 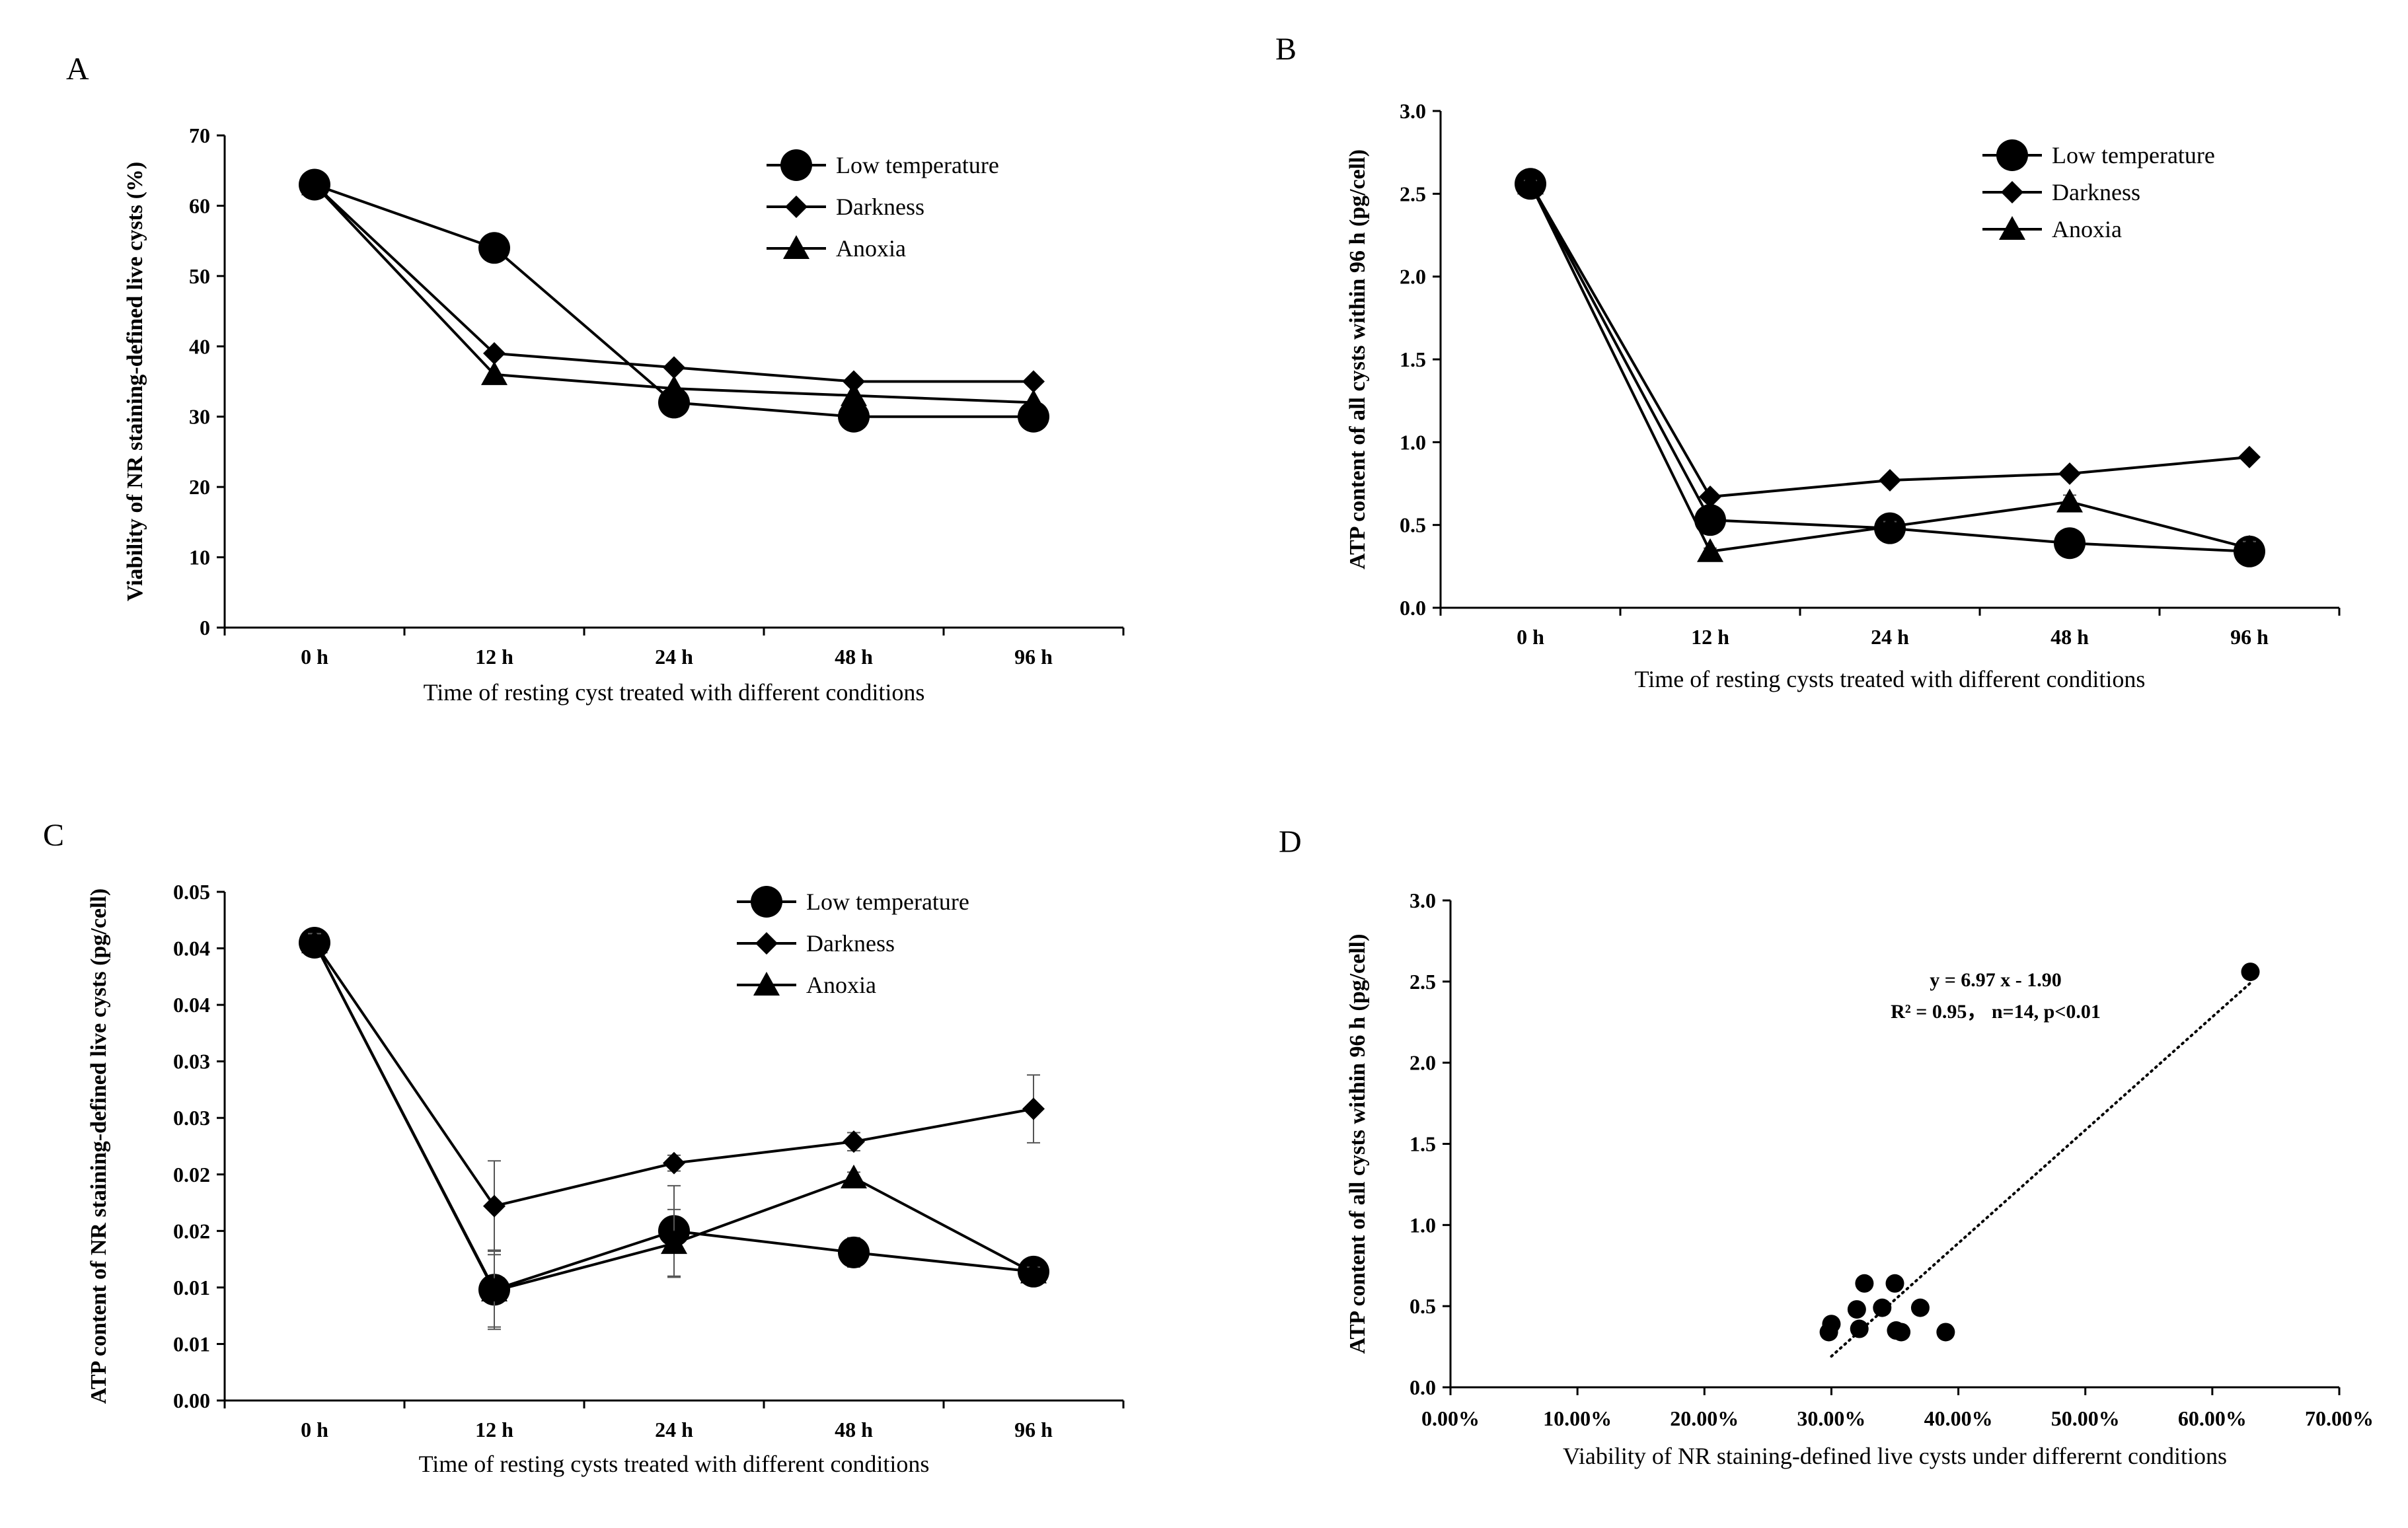 What do you see at coordinates (191, 1005) in the screenshot?
I see `y-tick-label: 0.04` at bounding box center [191, 1005].